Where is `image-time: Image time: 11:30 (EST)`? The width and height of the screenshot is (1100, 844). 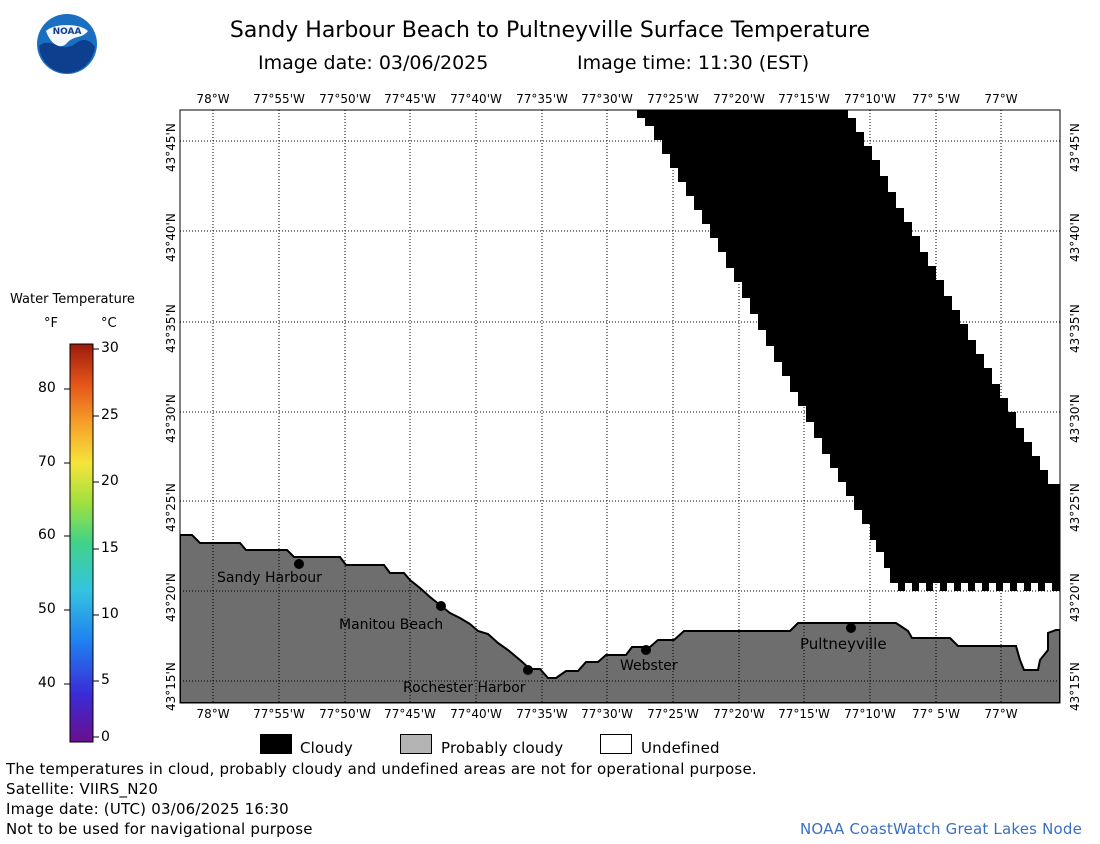
image-time: Image time: 11:30 (EST) is located at coordinates (693, 63).